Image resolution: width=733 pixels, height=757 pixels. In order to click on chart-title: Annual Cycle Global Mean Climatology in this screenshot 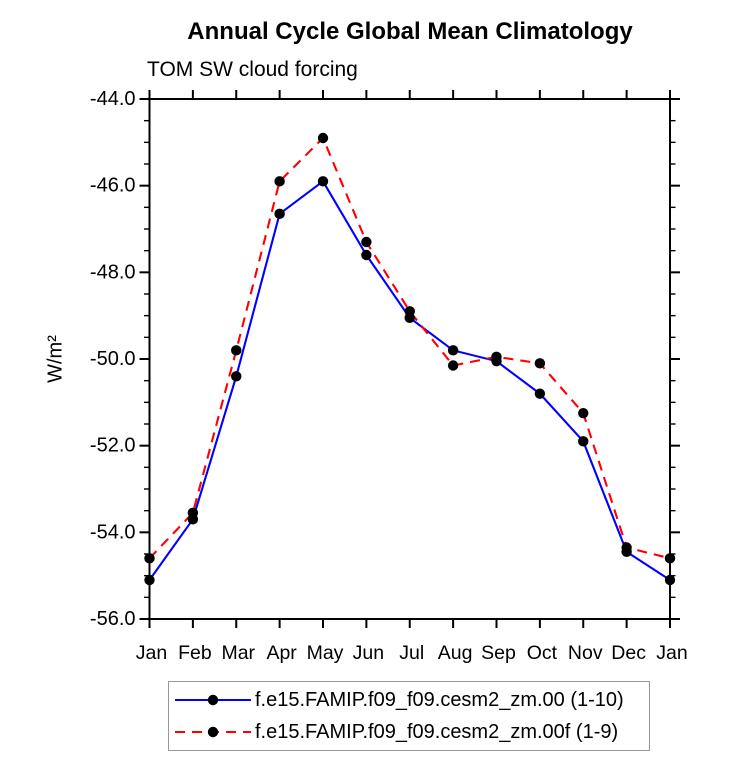, I will do `click(410, 31)`.